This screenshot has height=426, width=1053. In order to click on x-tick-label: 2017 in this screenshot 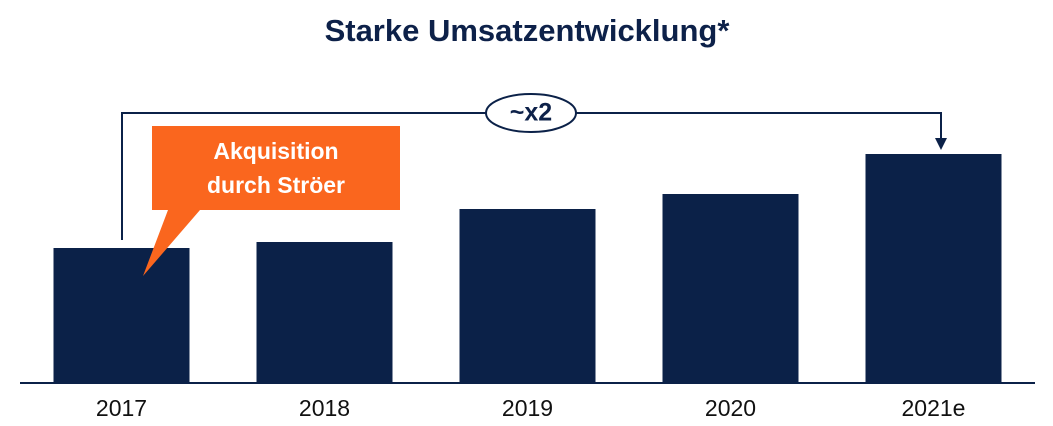, I will do `click(121, 408)`.